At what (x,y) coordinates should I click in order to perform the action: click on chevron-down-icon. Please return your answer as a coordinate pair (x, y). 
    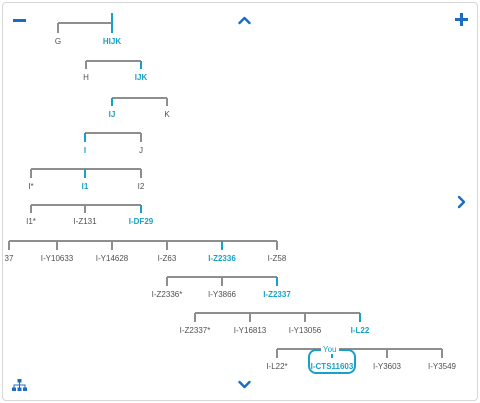
    Looking at the image, I should click on (244, 384).